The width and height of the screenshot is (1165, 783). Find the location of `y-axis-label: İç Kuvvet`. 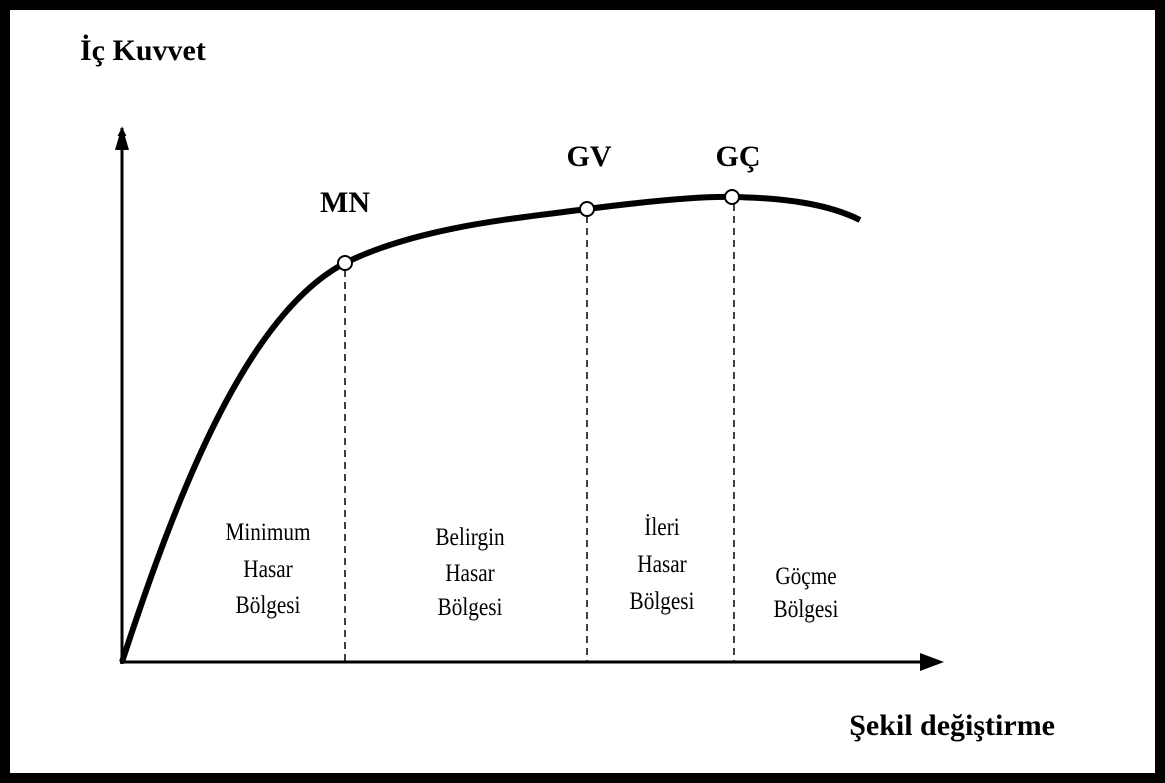

y-axis-label: İç Kuvvet is located at coordinates (143, 50).